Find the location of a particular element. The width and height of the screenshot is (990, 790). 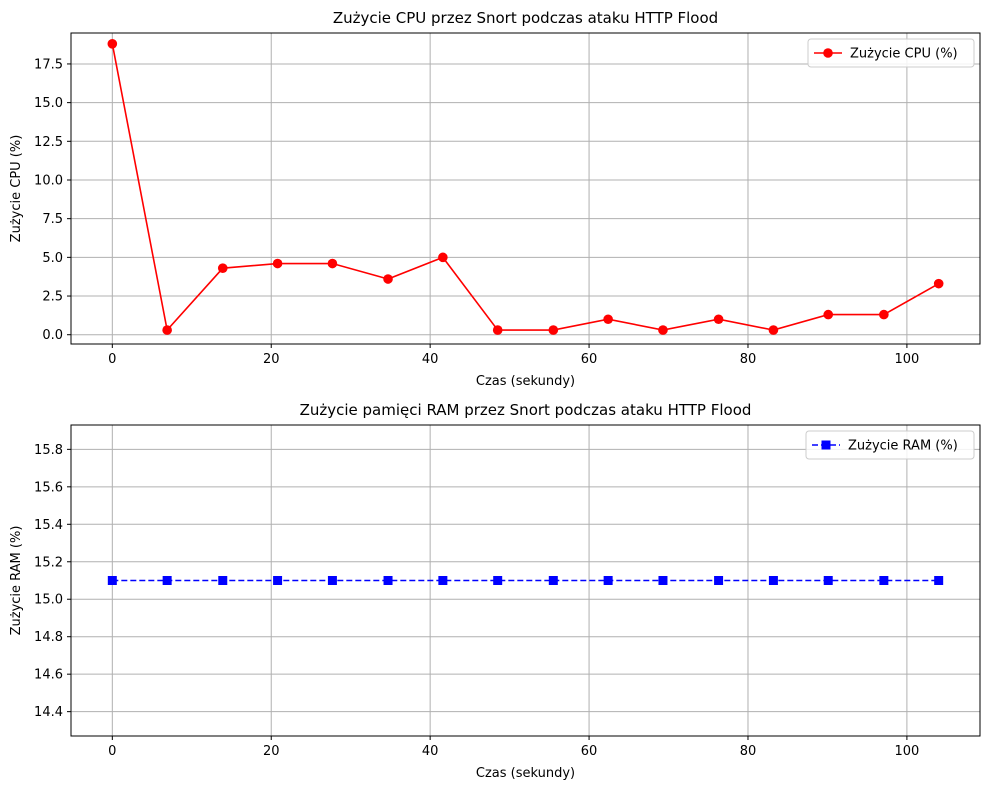

y-tick-label: 15.4 is located at coordinates (48, 525).